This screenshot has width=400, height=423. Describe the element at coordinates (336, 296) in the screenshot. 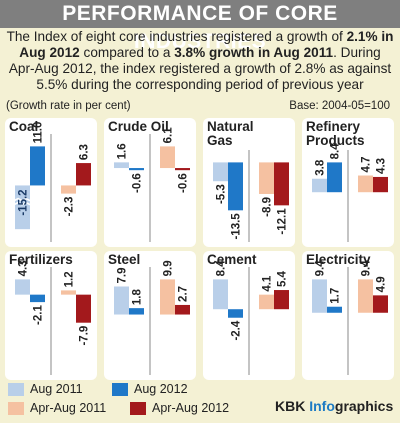

I see `value-label: 1.7` at that location.